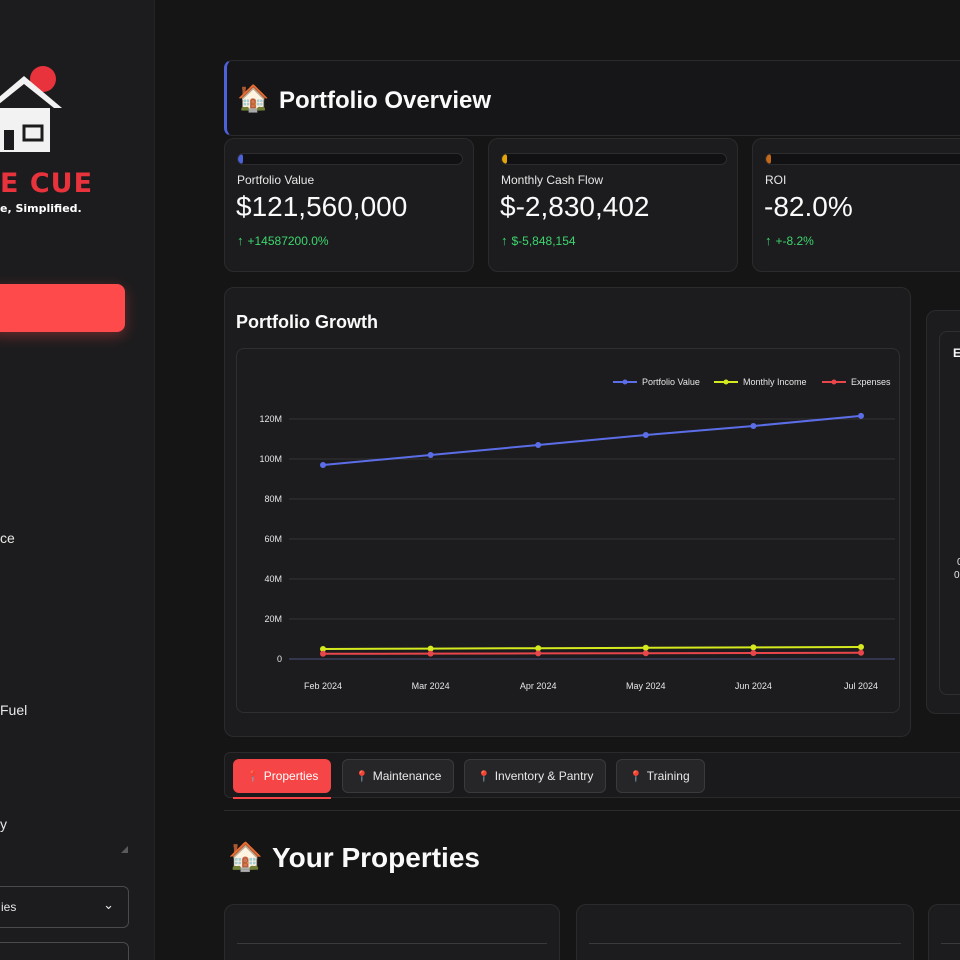  Describe the element at coordinates (543, 241) in the screenshot. I see `metric-delta-value: $-5,848,154` at that location.